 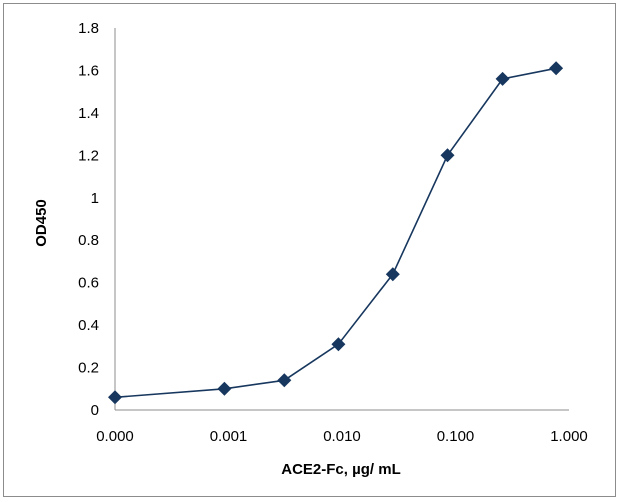 What do you see at coordinates (456, 436) in the screenshot?
I see `x-tick-label: 0.100` at bounding box center [456, 436].